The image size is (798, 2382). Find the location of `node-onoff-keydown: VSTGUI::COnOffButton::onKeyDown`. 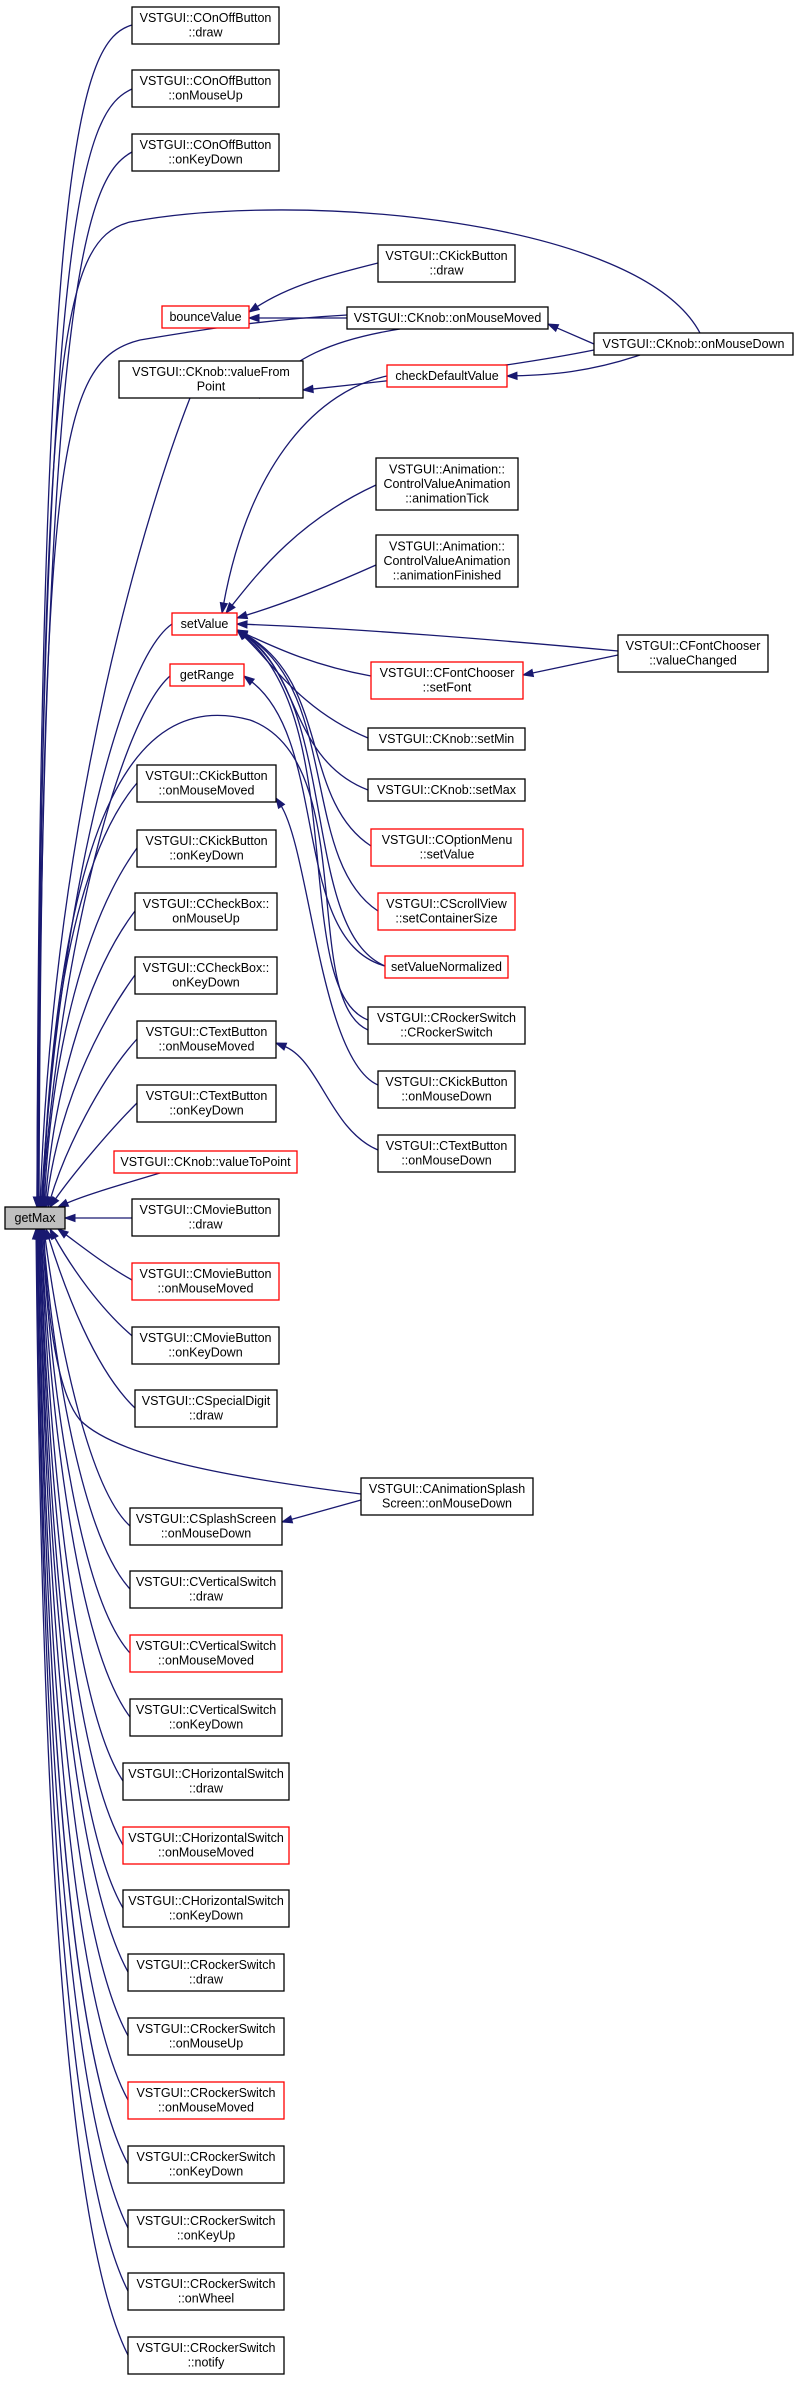

node-onoff-keydown: VSTGUI::COnOffButton::onKeyDown is located at coordinates (205, 152).